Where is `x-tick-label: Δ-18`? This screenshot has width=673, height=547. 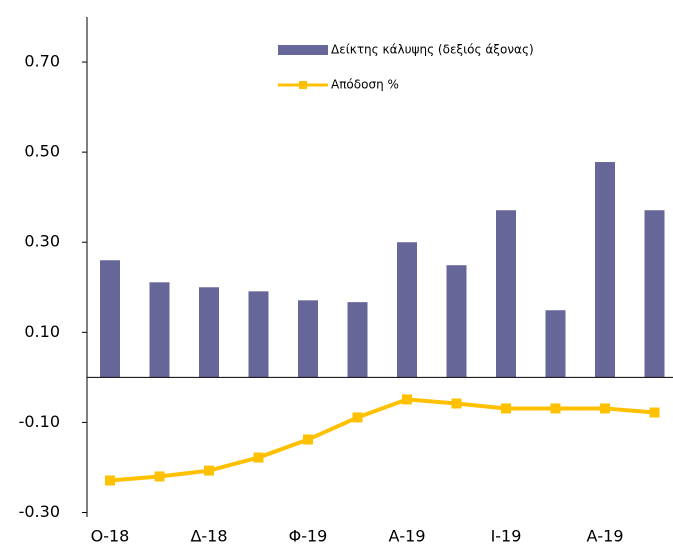
x-tick-label: Δ-18 is located at coordinates (208, 536).